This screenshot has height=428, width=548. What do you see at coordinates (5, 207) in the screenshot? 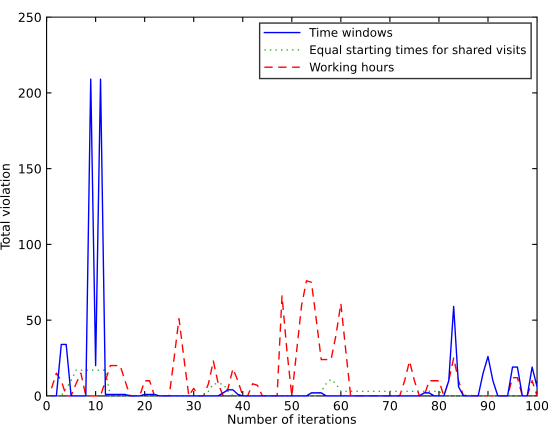
I see `y-axis-title: Total violation` at bounding box center [5, 207].